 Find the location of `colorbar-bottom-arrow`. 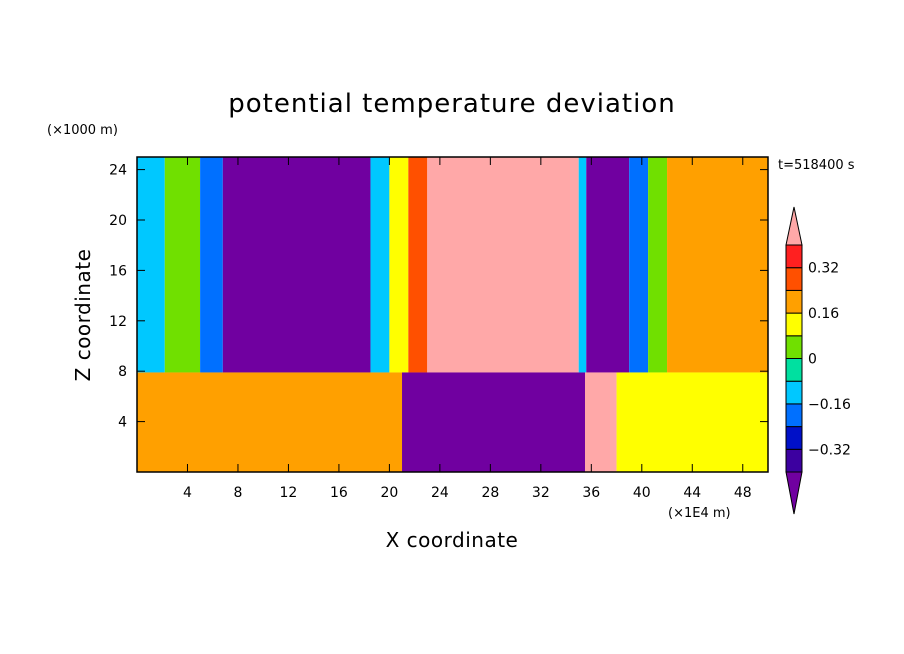

colorbar-bottom-arrow is located at coordinates (794, 493).